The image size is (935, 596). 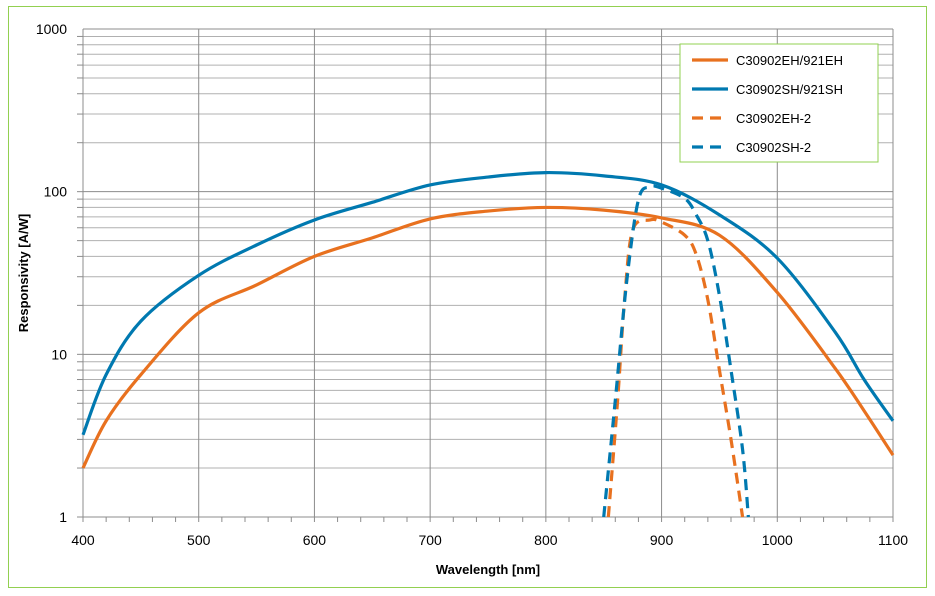 What do you see at coordinates (59, 354) in the screenshot?
I see `y-tick-label: 10` at bounding box center [59, 354].